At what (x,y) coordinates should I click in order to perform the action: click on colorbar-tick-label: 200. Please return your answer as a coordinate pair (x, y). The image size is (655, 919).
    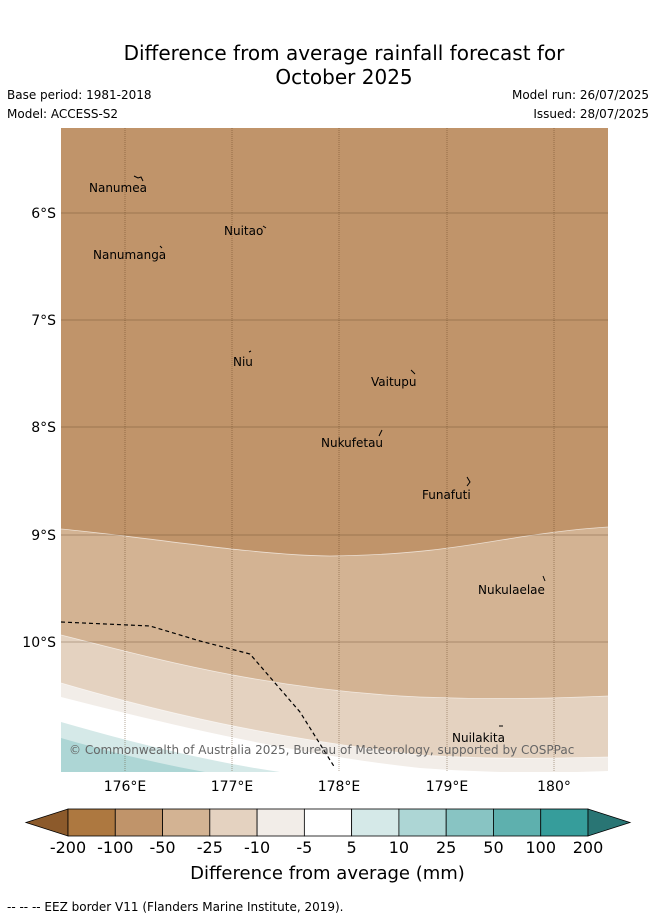
    Looking at the image, I should click on (588, 847).